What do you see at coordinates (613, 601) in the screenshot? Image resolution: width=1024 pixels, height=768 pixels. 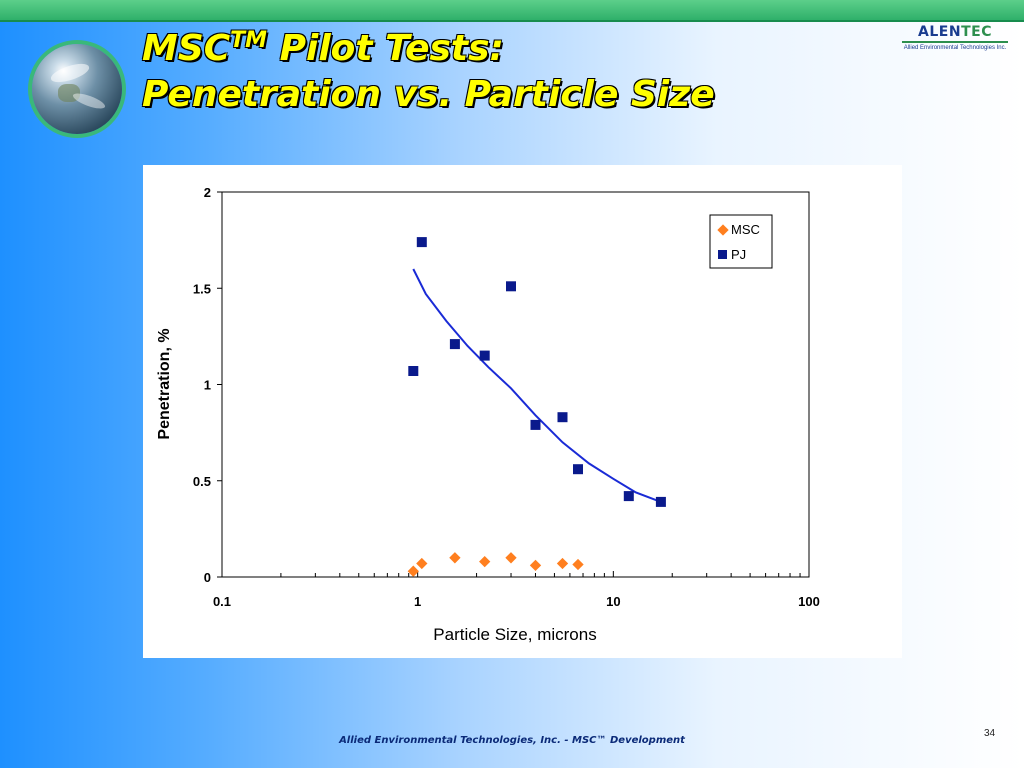 I see `x-tick-label: 10` at bounding box center [613, 601].